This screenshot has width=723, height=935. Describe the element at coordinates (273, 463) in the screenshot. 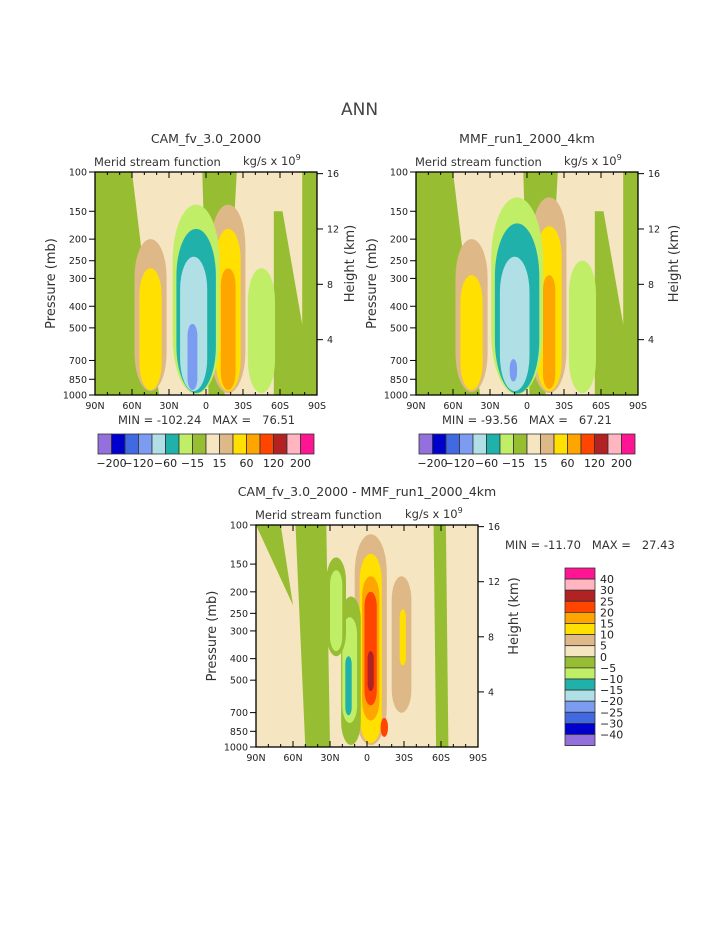

I see `colorbar-label: 120` at that location.